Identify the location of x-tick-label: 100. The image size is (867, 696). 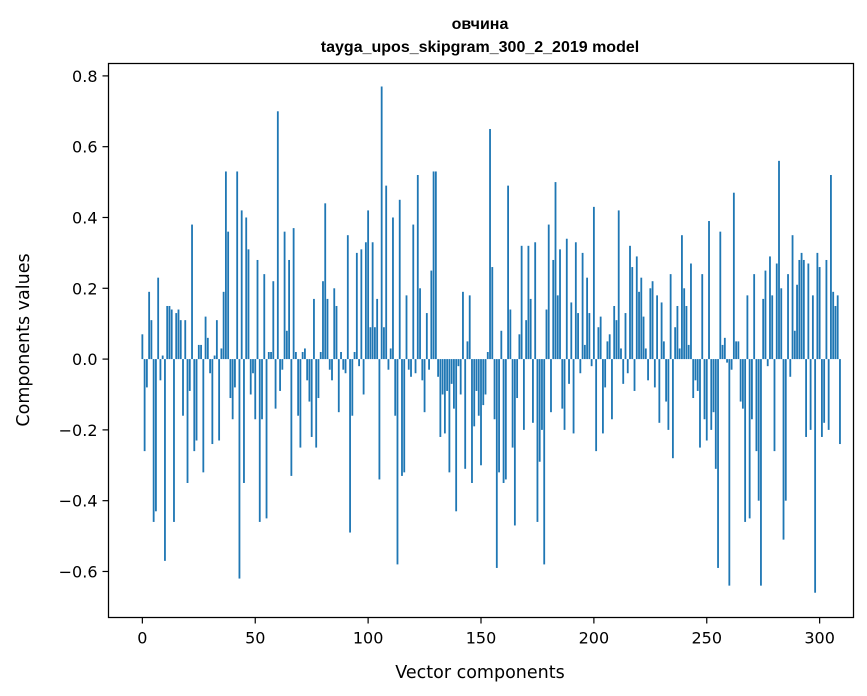
(368, 638).